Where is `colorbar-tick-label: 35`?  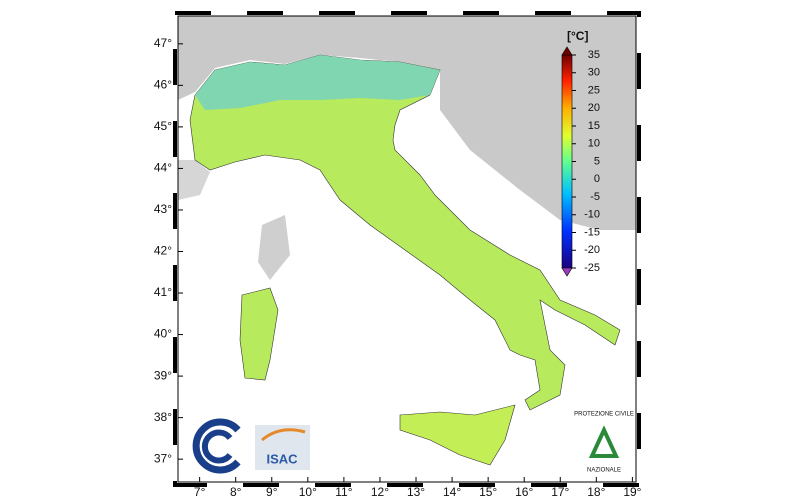 colorbar-tick-label: 35 is located at coordinates (594, 55).